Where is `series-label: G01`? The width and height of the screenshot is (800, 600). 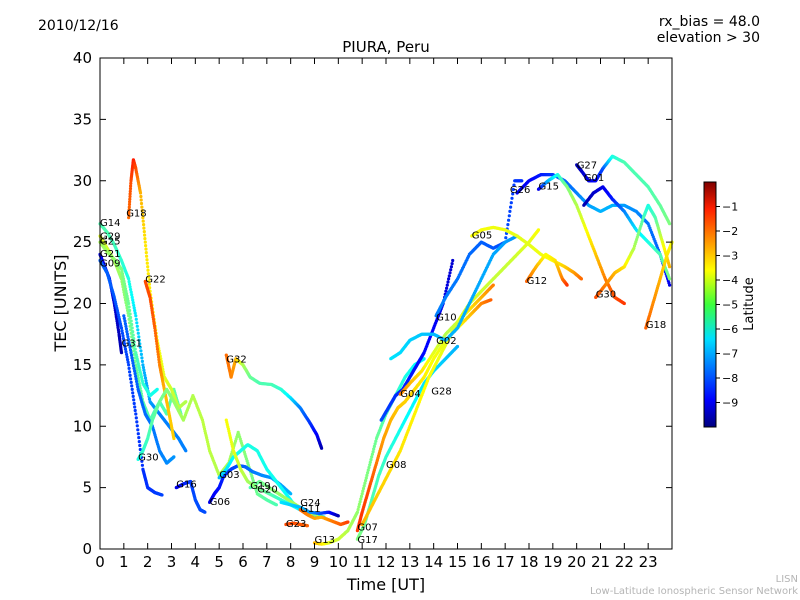
series-label: G01 is located at coordinates (594, 178).